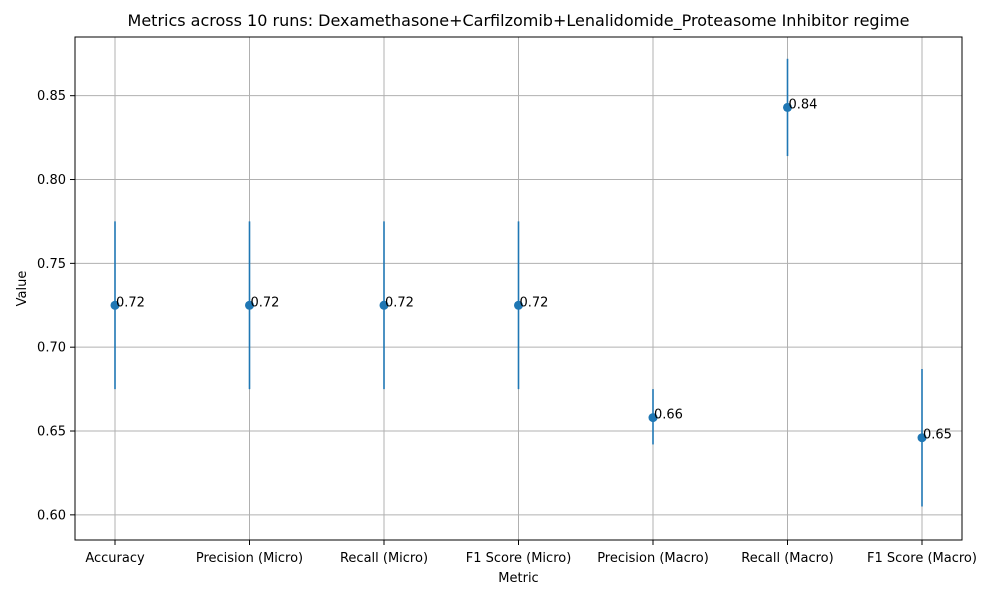 The height and width of the screenshot is (604, 1000). Describe the element at coordinates (653, 558) in the screenshot. I see `x-tick-label: Precision (Macro)` at that location.